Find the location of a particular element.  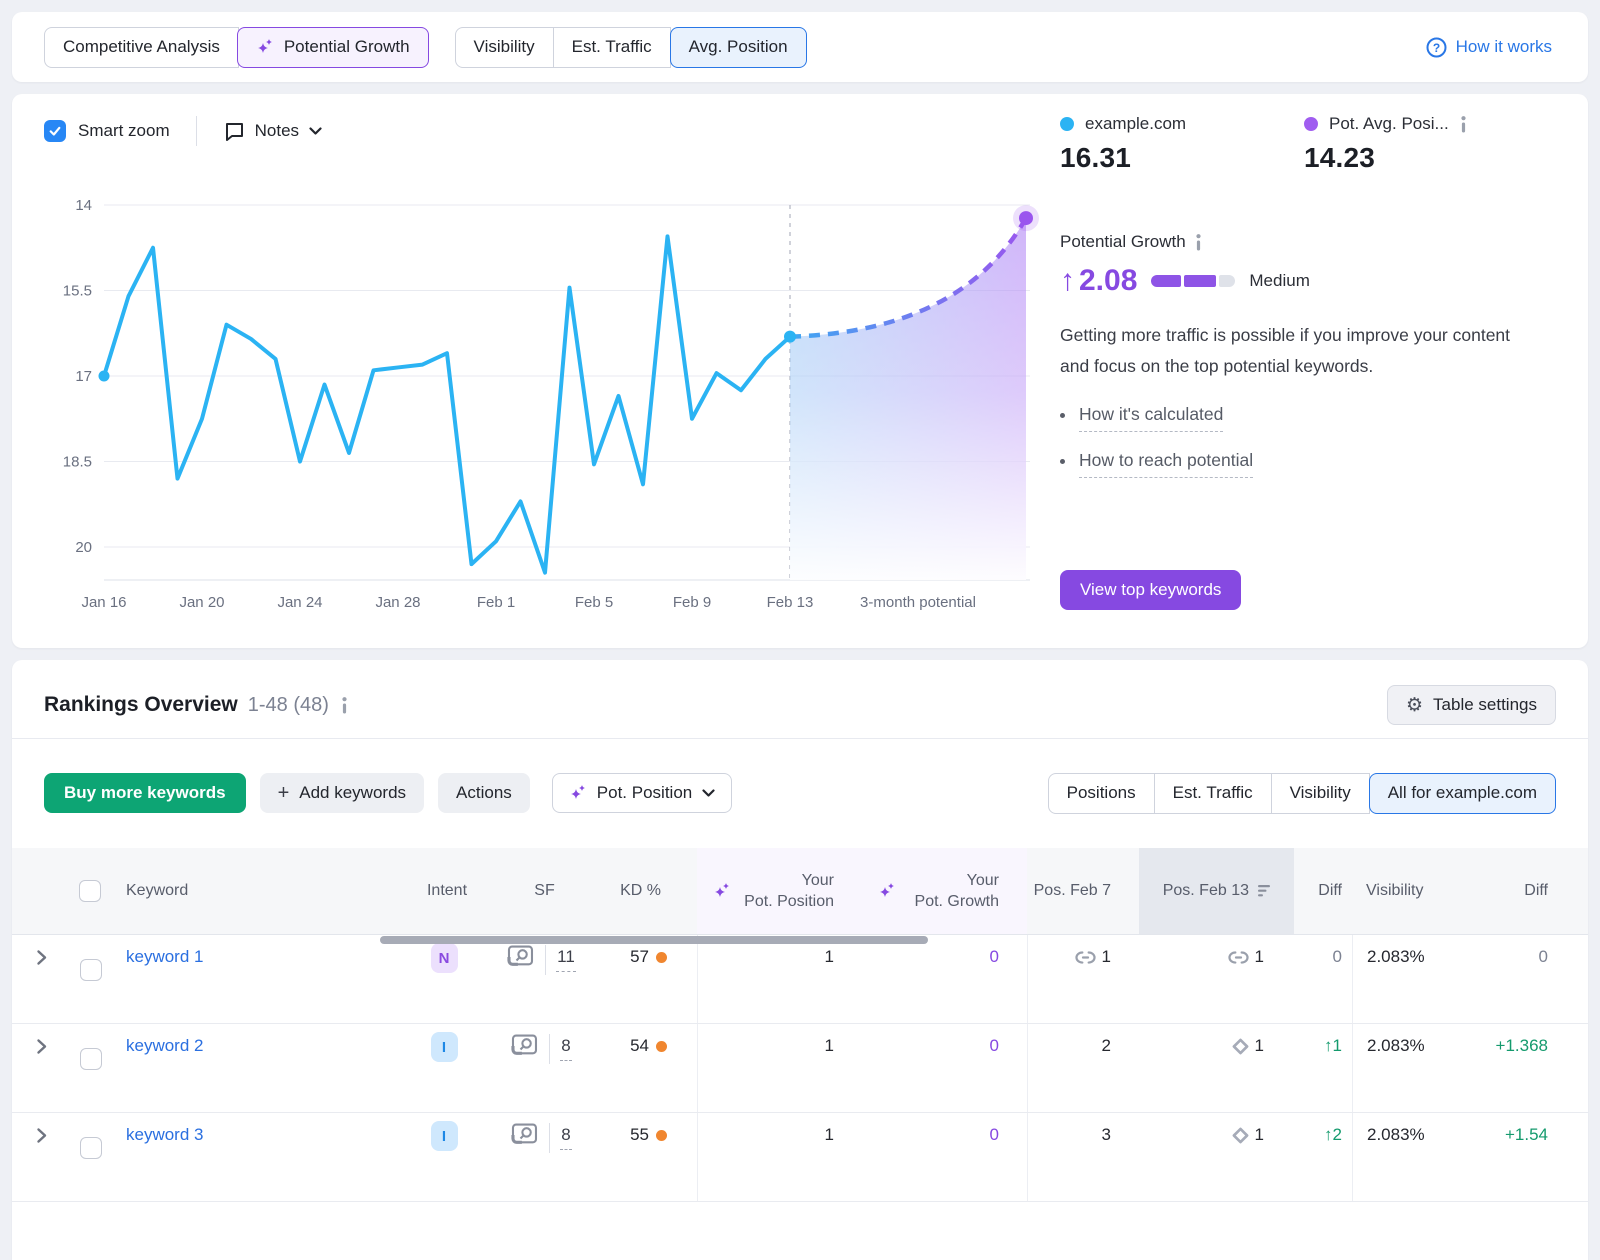

select-all-checkbox is located at coordinates (90, 891).